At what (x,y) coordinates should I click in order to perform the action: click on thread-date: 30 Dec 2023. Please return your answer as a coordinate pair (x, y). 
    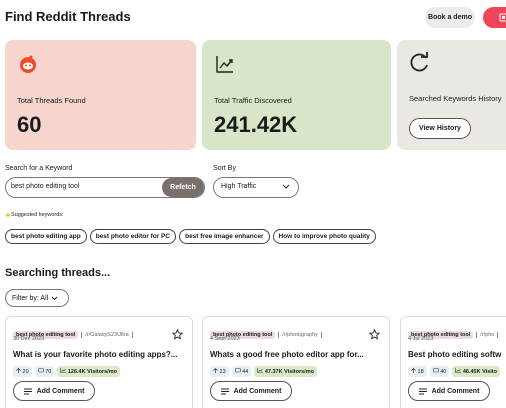
    Looking at the image, I should click on (29, 339).